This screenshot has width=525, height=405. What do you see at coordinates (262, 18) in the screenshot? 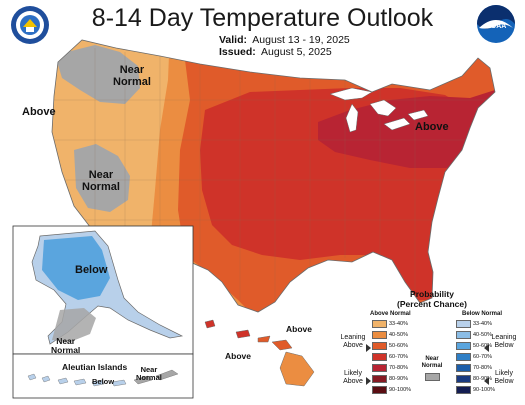
I see `map-title: 8-14 Day Temperature Outlook` at bounding box center [262, 18].